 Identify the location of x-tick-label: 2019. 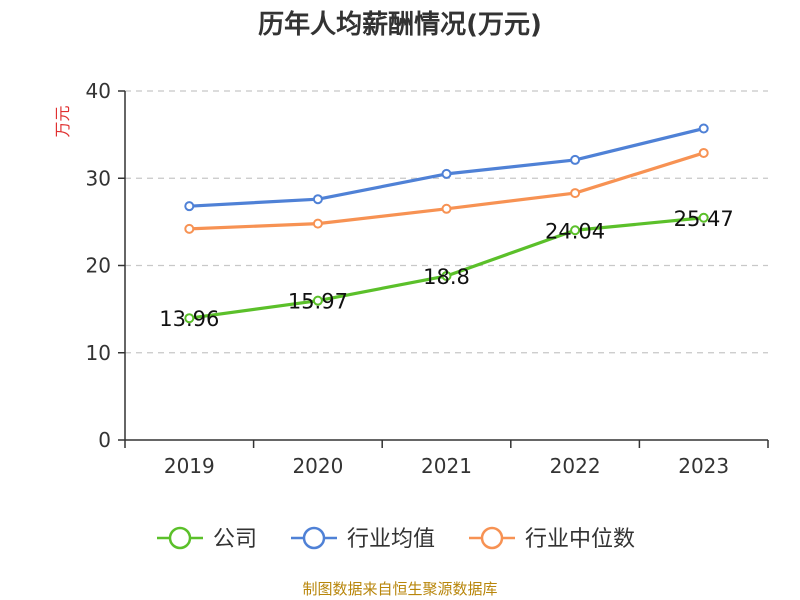
(189, 466).